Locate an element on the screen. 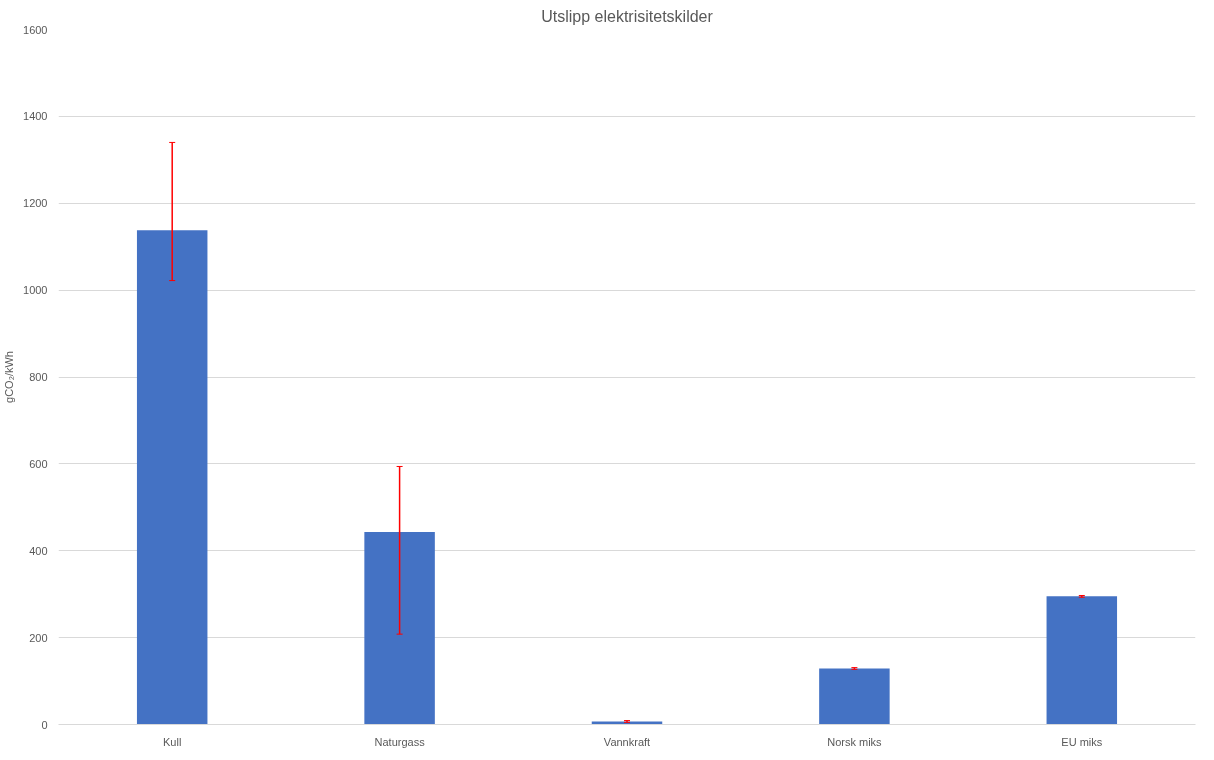 Image resolution: width=1214 pixels, height=760 pixels. x-tick-label: Naturgass is located at coordinates (400, 741).